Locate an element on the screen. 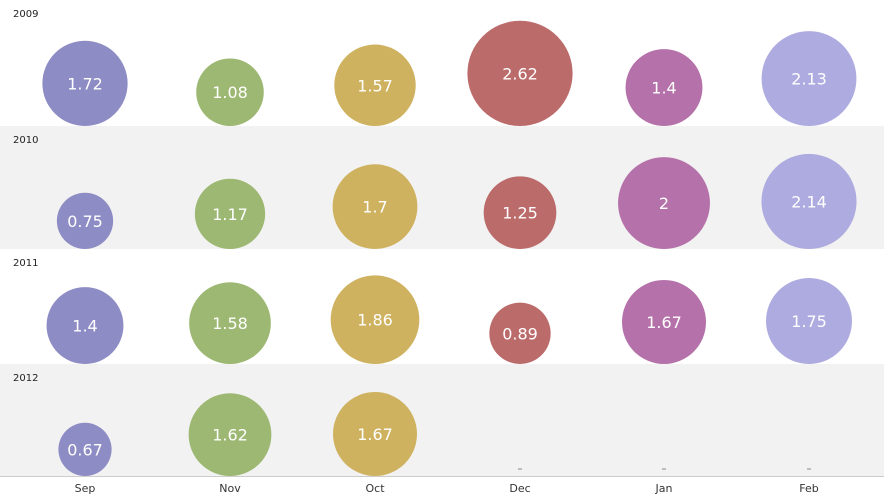  bubble-2009-Feb is located at coordinates (809, 78).